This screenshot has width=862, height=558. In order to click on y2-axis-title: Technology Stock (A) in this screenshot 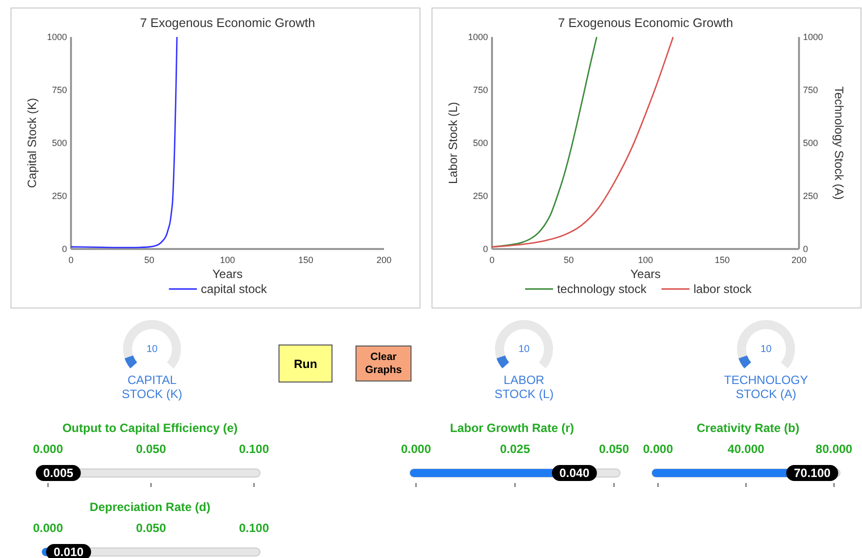, I will do `click(839, 143)`.